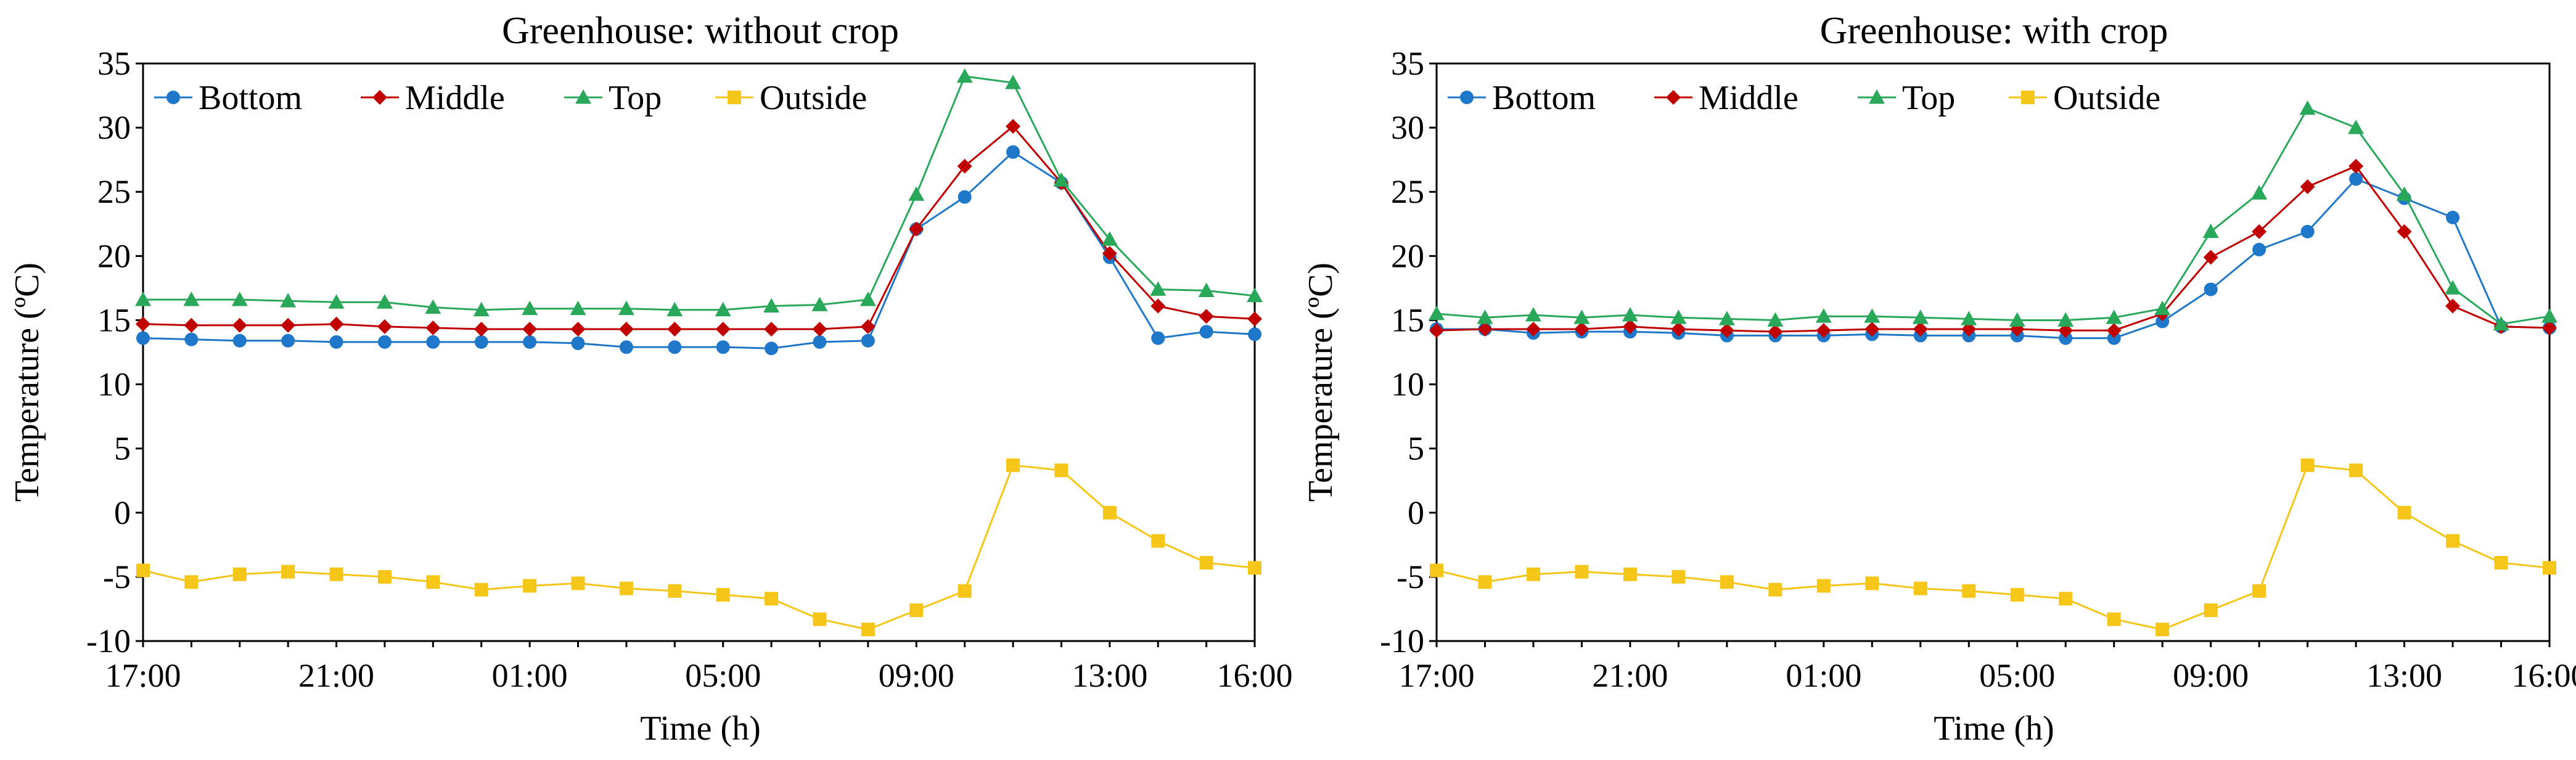 The height and width of the screenshot is (760, 2576). What do you see at coordinates (2543, 675) in the screenshot?
I see `x-tick-label: 16:00` at bounding box center [2543, 675].